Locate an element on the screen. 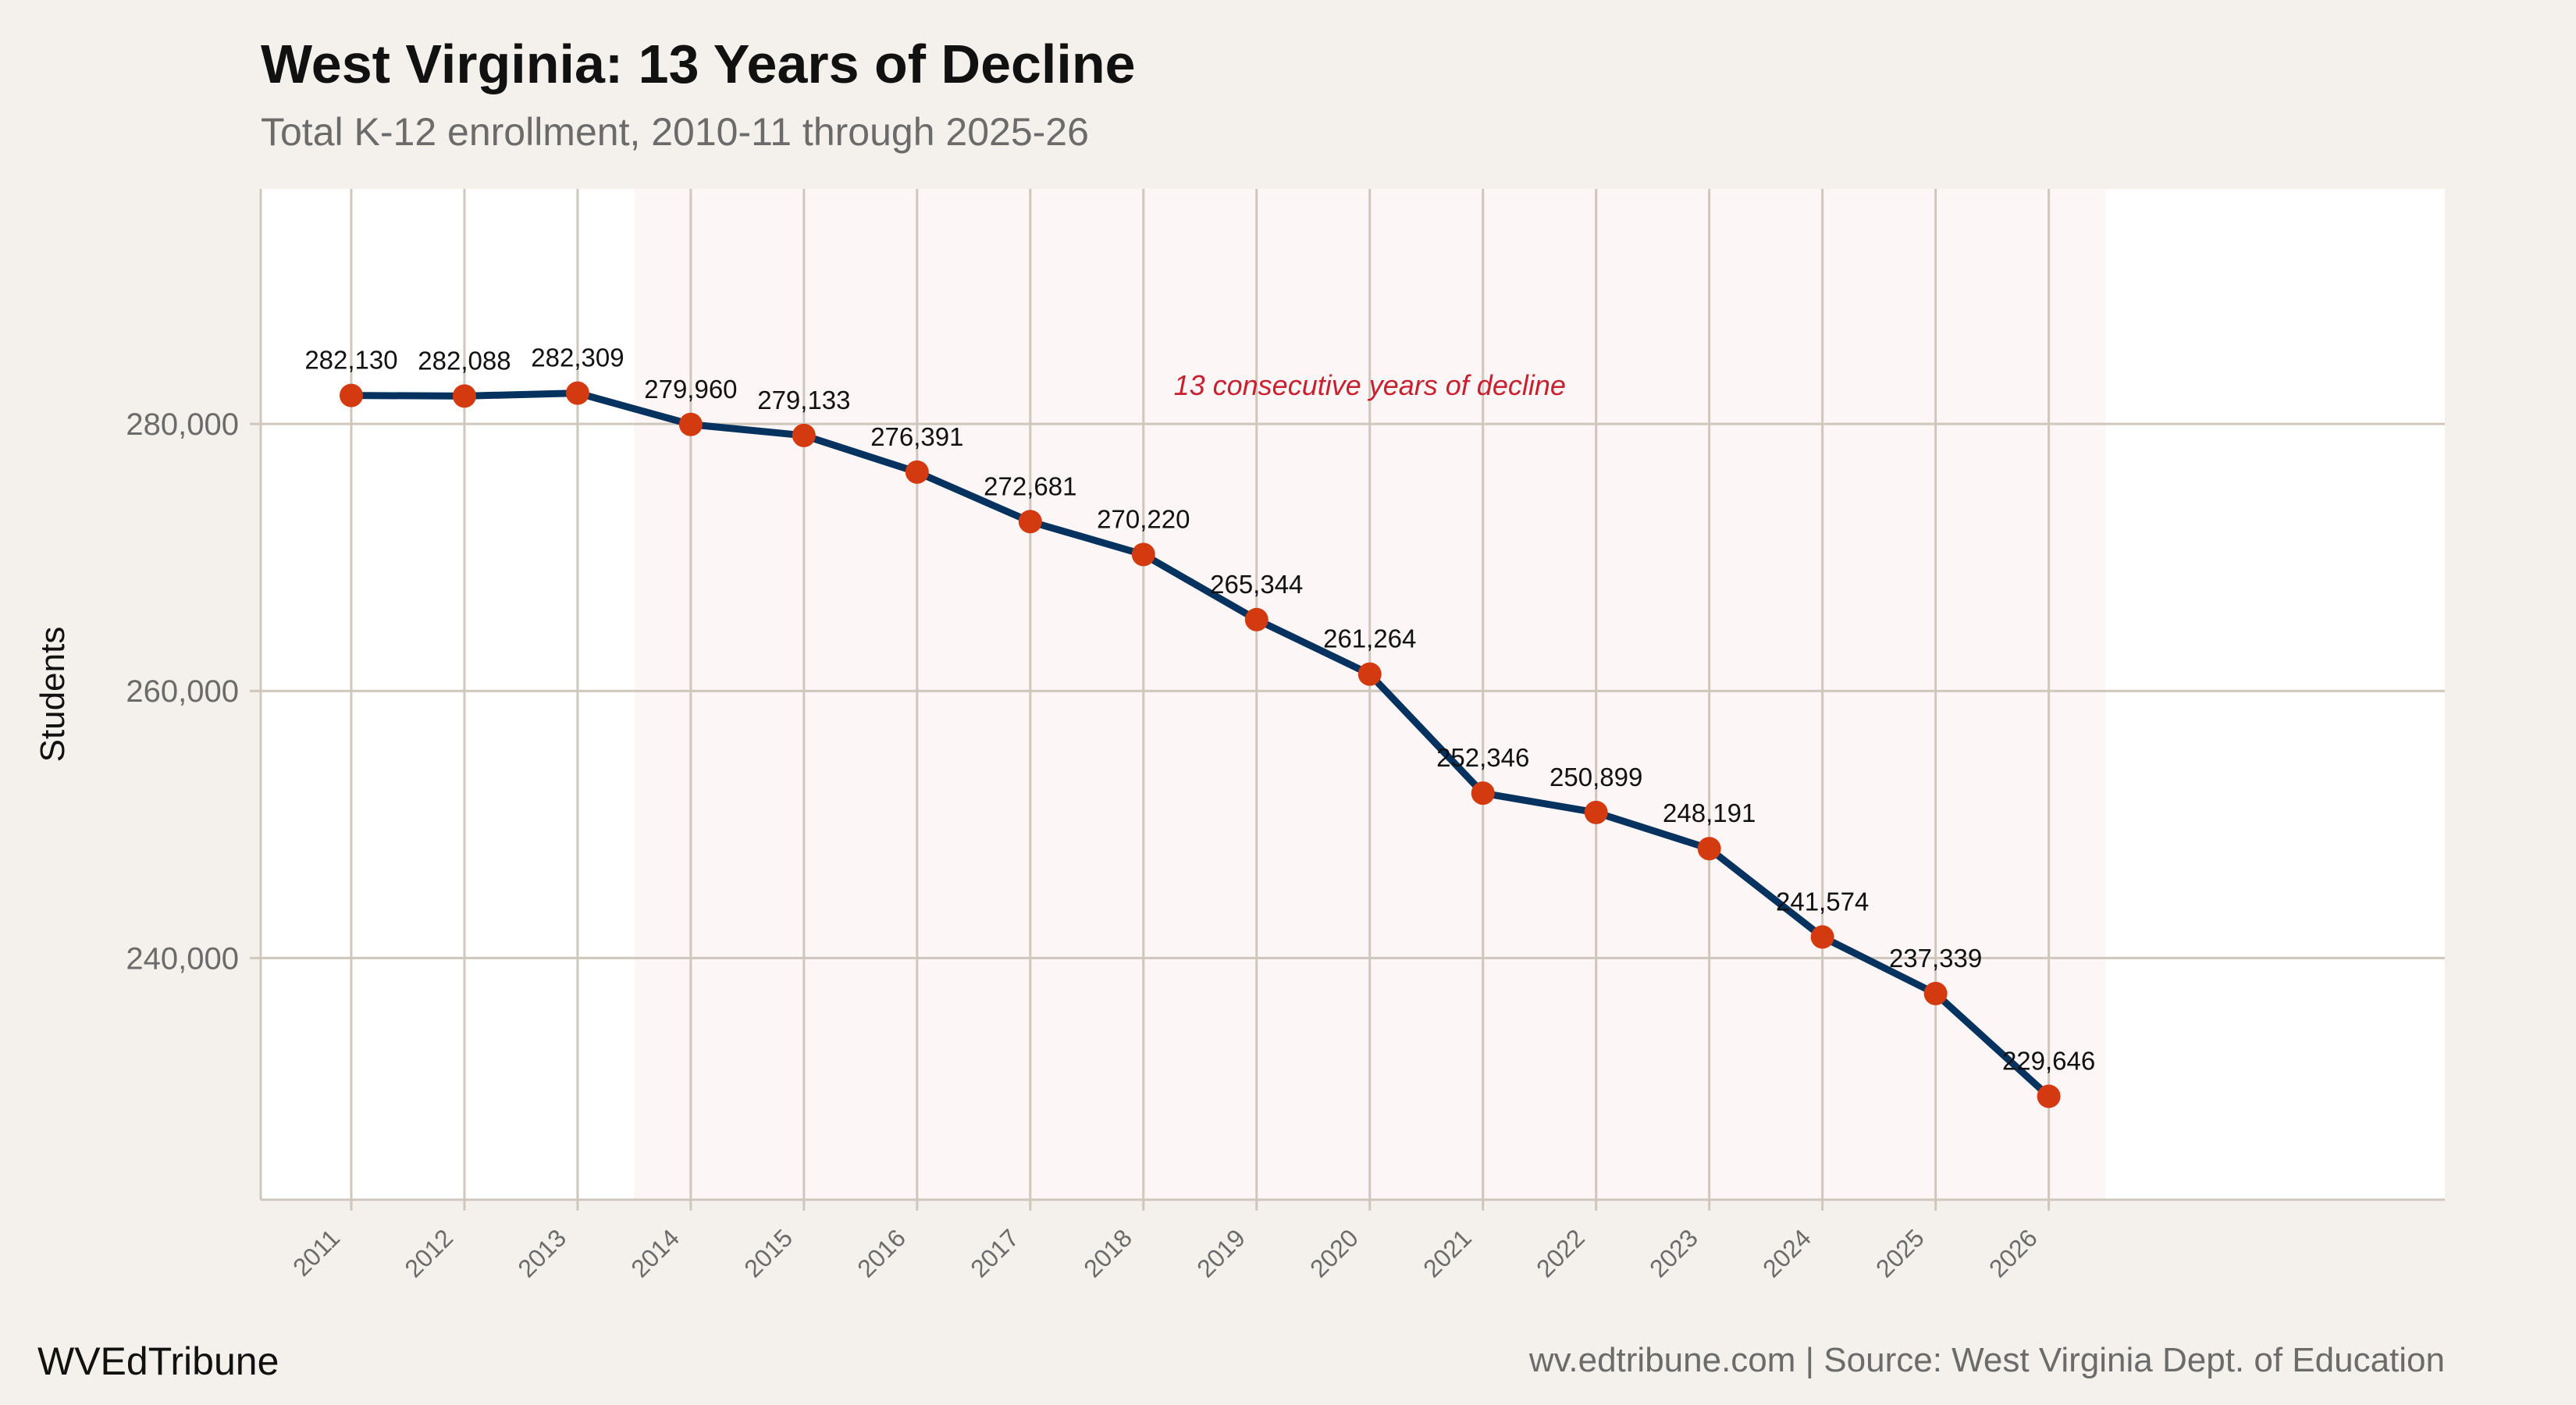 Image resolution: width=2576 pixels, height=1405 pixels. data-label: 272,681 is located at coordinates (1030, 485).